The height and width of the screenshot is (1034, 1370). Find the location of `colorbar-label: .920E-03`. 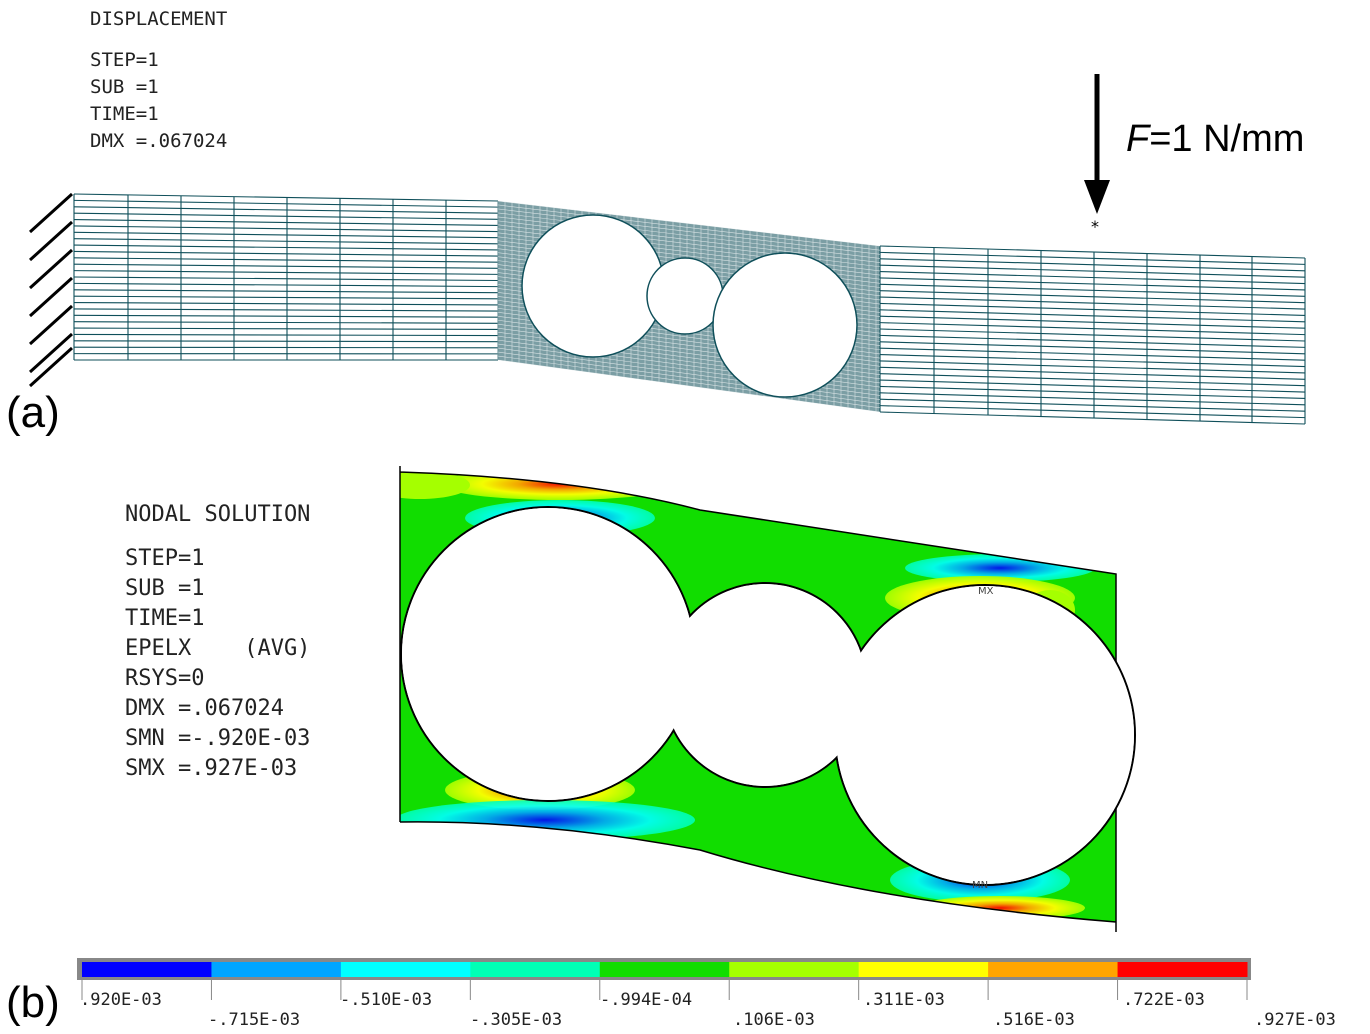

colorbar-label: .920E-03 is located at coordinates (121, 1000).